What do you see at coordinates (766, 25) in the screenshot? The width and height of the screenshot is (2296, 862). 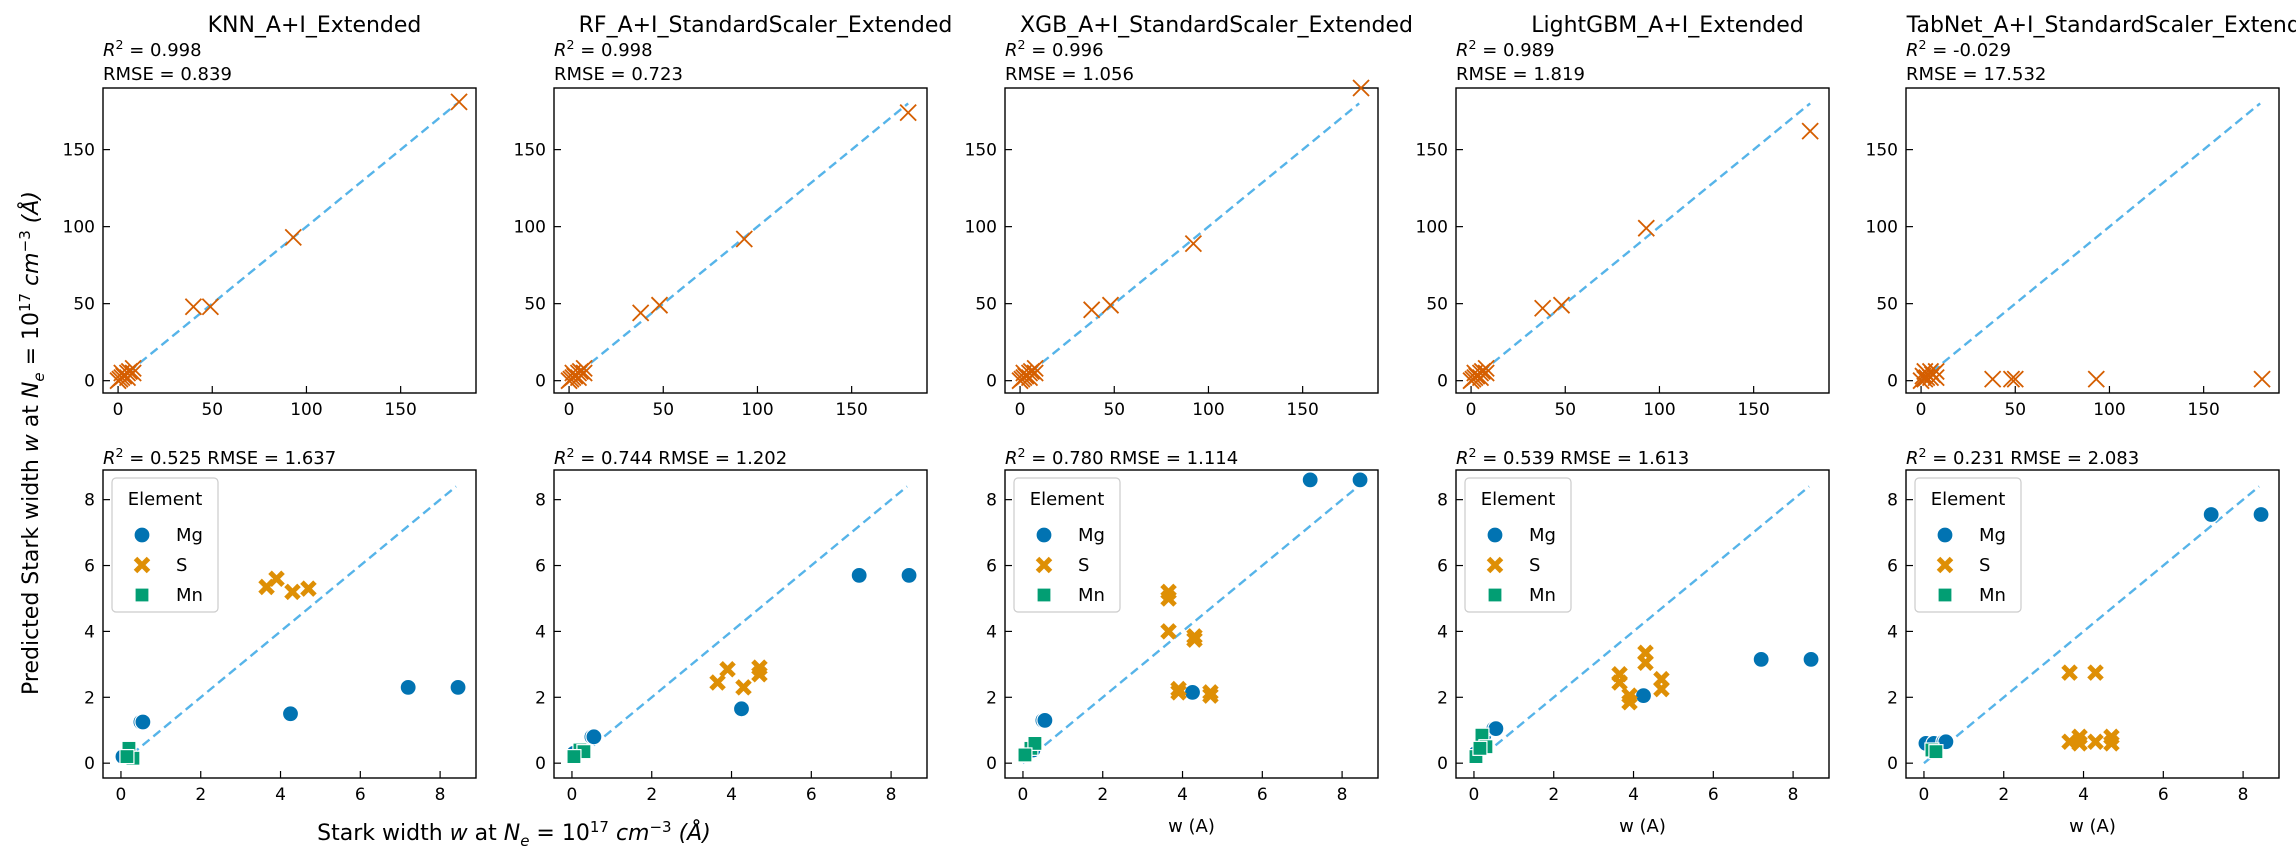 I see `panel-title: RF_A+I_StandardScaler_Extended` at bounding box center [766, 25].